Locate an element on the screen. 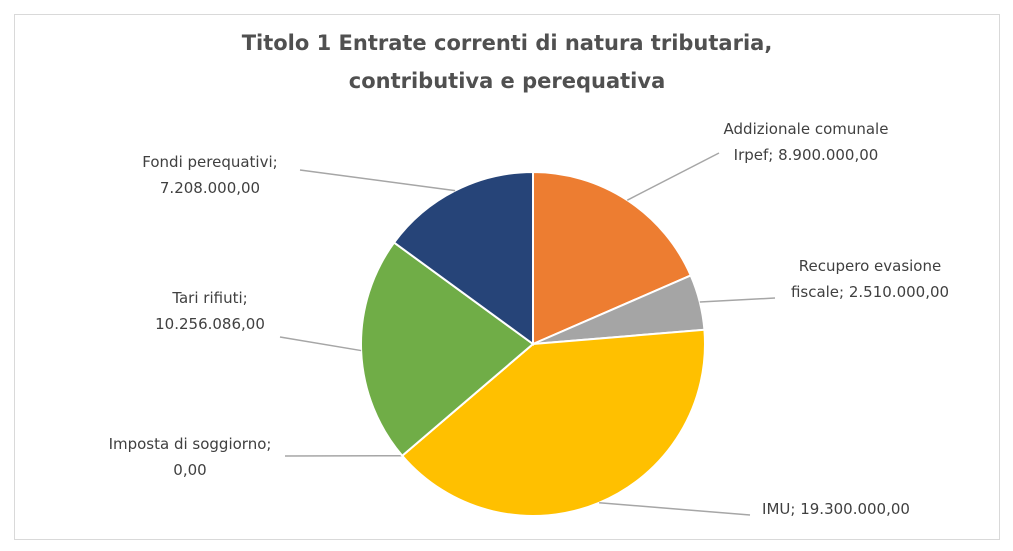 The width and height of the screenshot is (1013, 551). data-label: Imposta di soggiorno; 0,00 is located at coordinates (190, 457).